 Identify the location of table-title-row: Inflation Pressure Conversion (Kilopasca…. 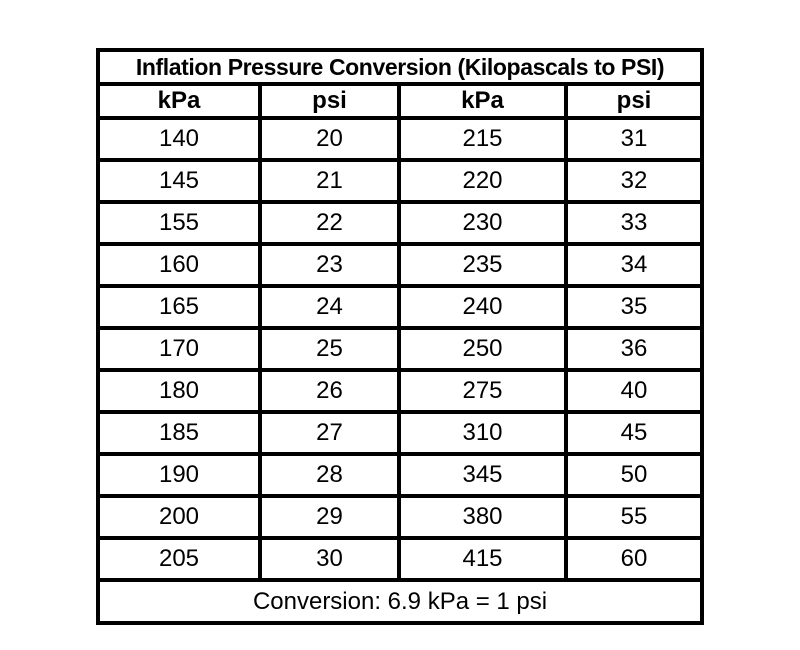
(400, 67).